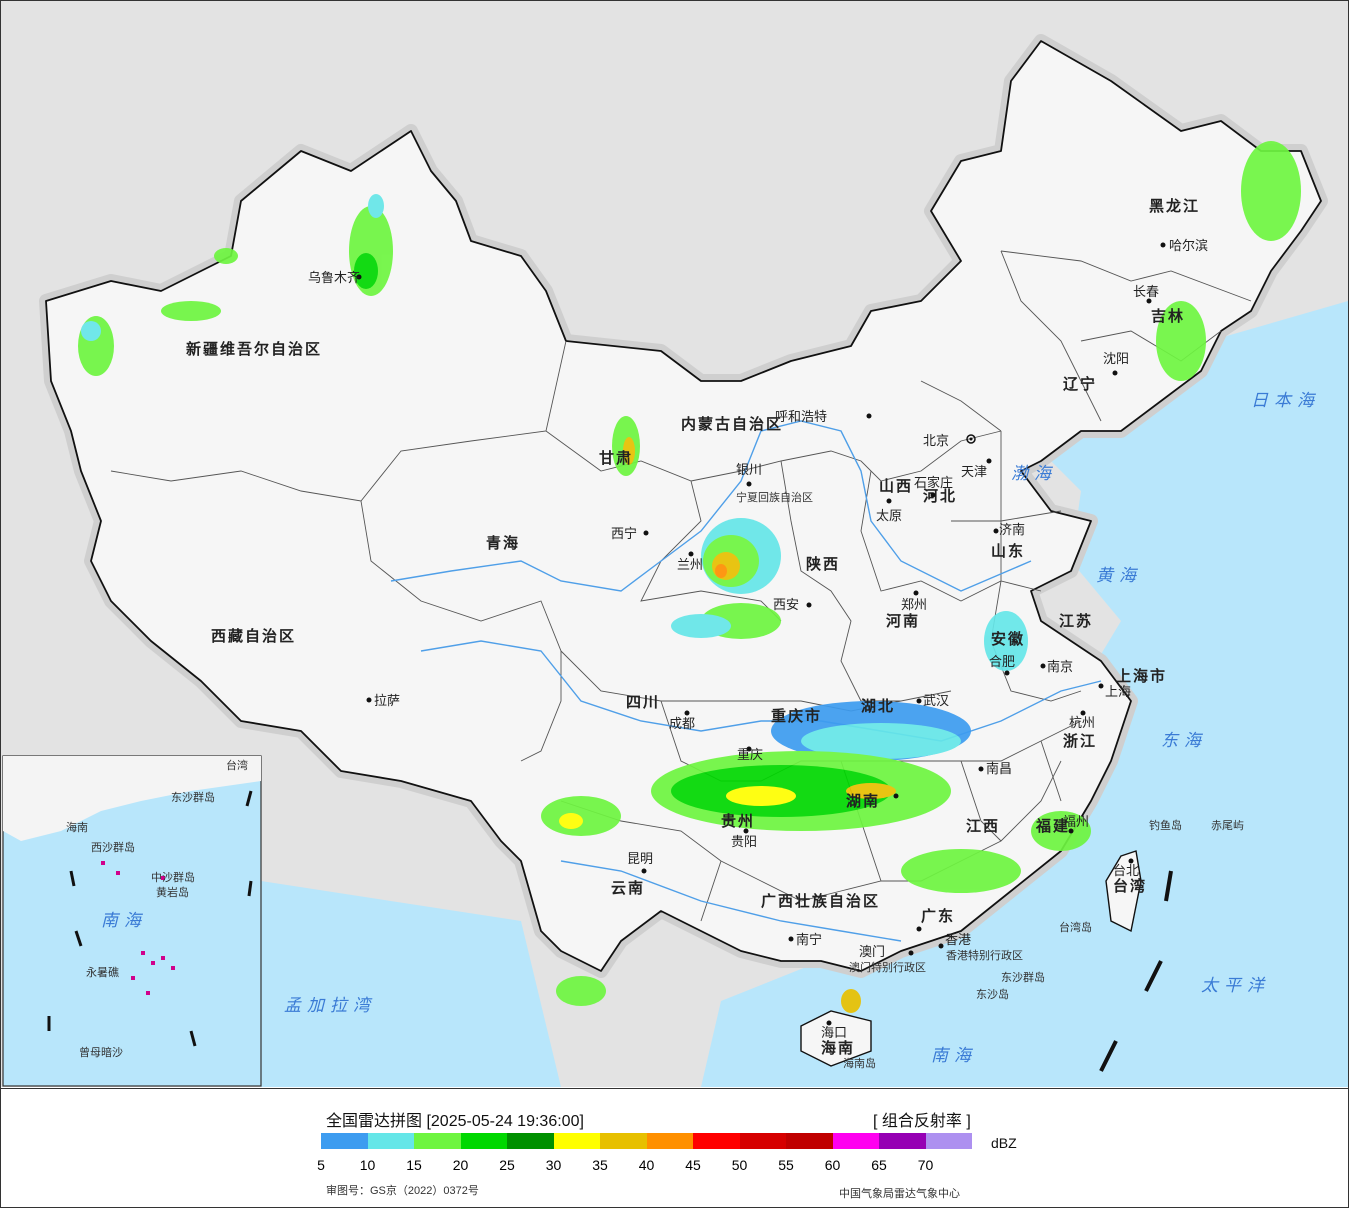  What do you see at coordinates (1034, 474) in the screenshot?
I see `svg-text: 渤海` at bounding box center [1034, 474].